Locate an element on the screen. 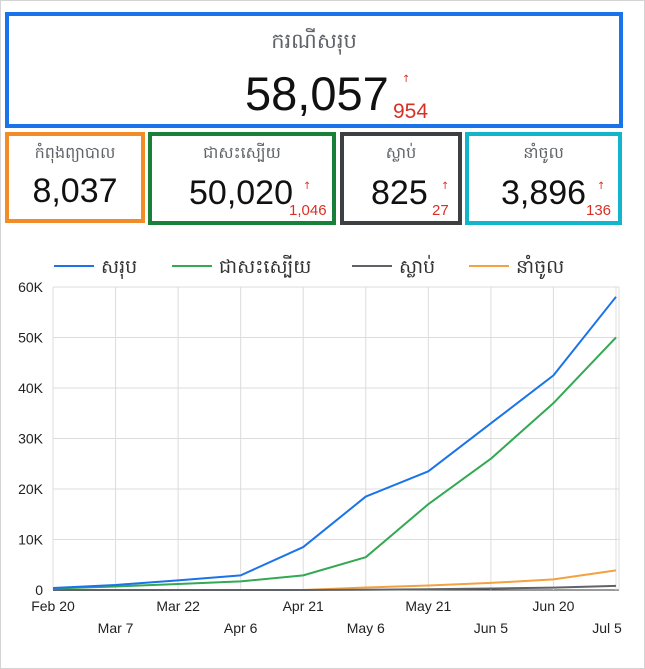 This screenshot has height=669, width=645. total-cases-value: 58,057 is located at coordinates (317, 93).